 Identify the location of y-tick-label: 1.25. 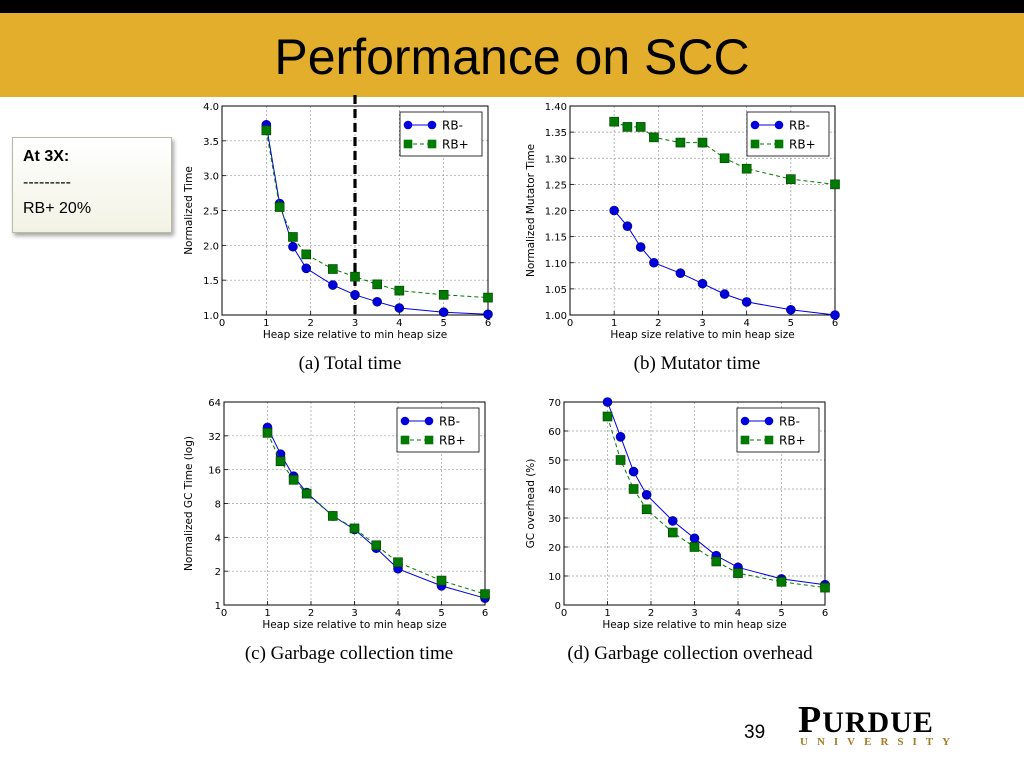
(556, 185).